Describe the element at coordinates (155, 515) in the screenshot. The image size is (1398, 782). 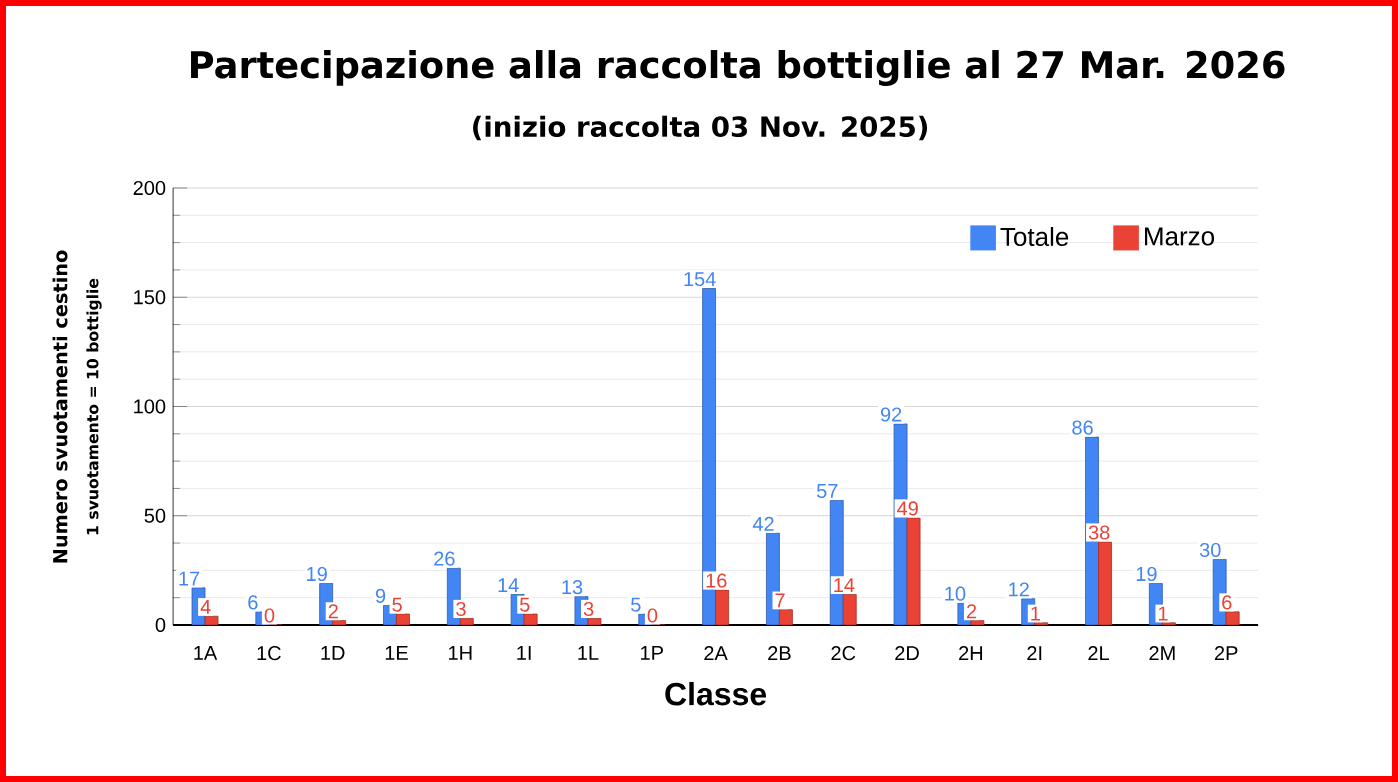
I see `y-tick-label: 50` at that location.